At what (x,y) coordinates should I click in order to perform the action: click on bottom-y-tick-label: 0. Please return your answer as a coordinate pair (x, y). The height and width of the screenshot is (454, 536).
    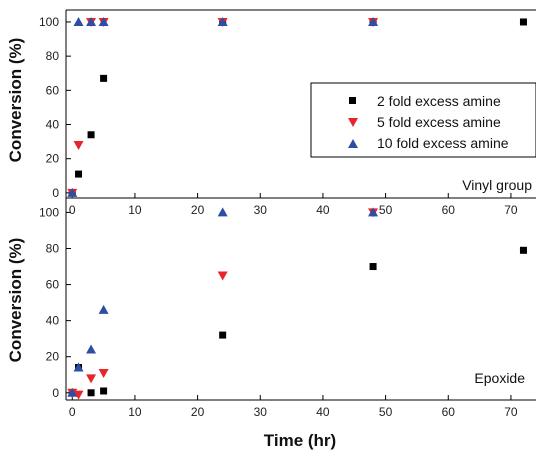
    Looking at the image, I should click on (55, 393).